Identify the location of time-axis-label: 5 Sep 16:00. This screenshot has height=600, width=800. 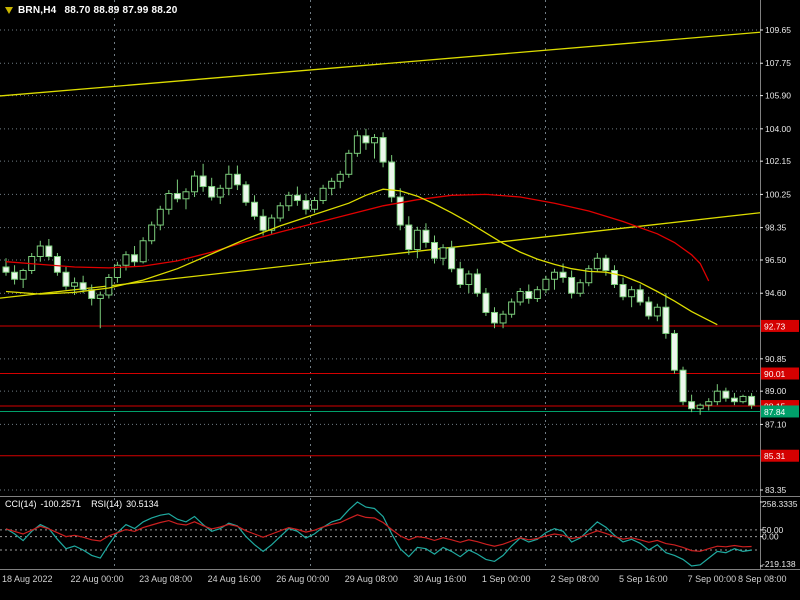
(643, 579).